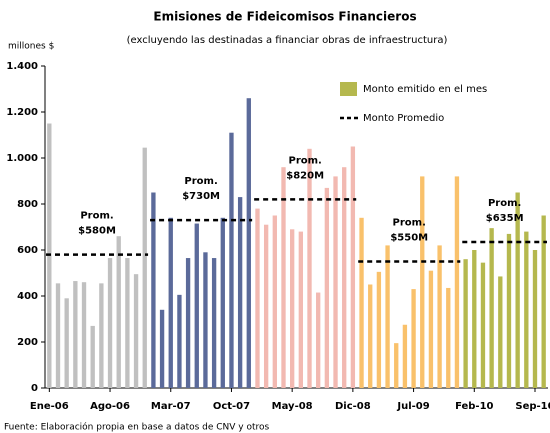  I want to click on y-tick-label: 200, so click(27, 342).